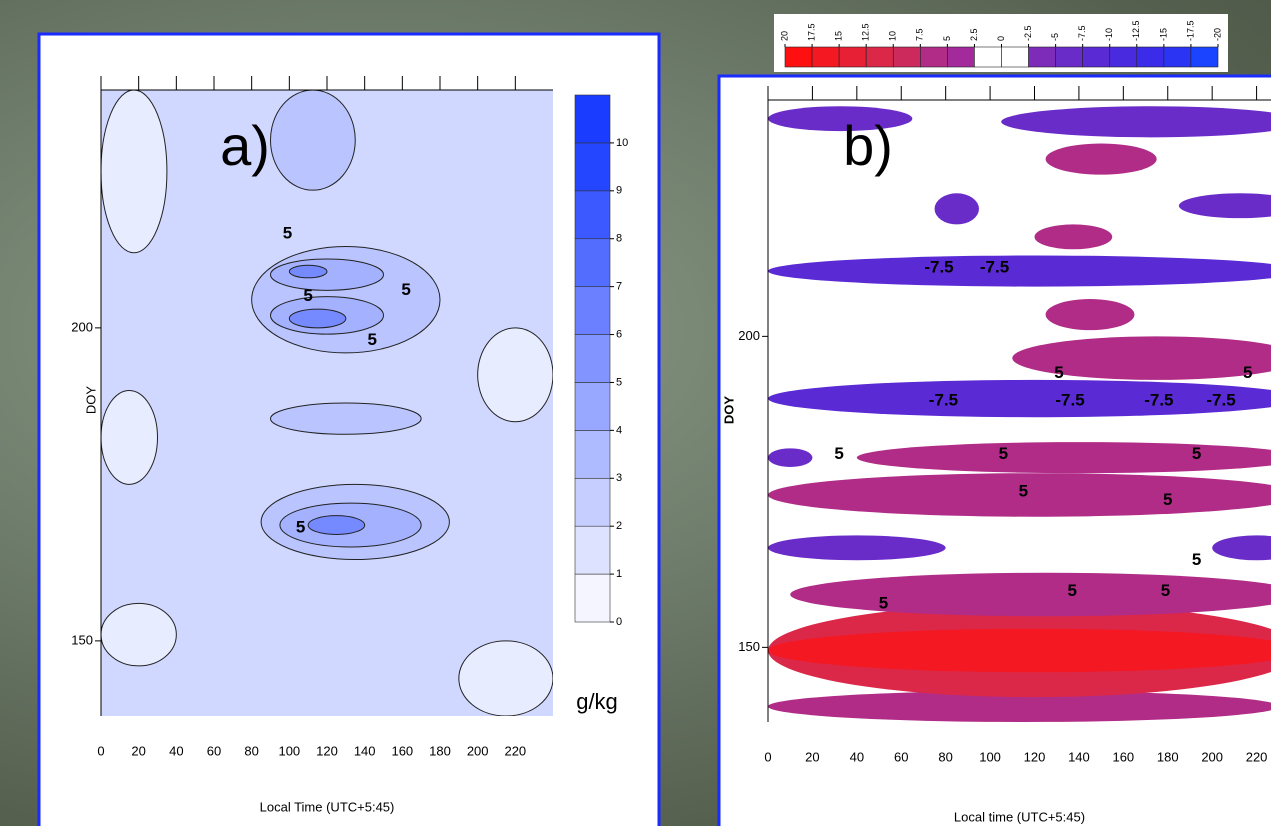 The width and height of the screenshot is (1271, 826). I want to click on colorbar-tick-label: 2, so click(619, 526).